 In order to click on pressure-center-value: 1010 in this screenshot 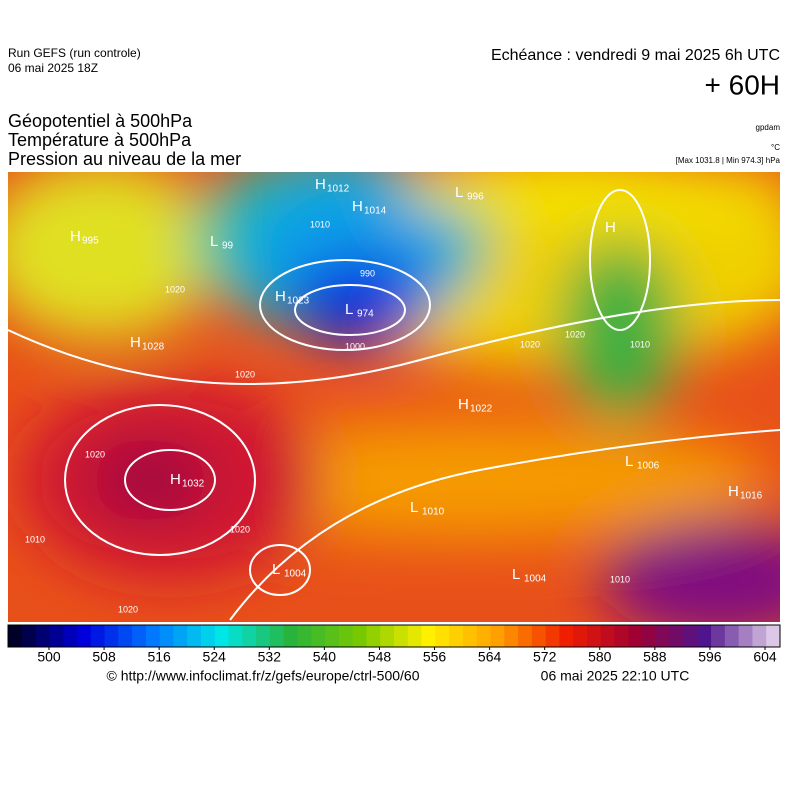, I will do `click(433, 512)`.